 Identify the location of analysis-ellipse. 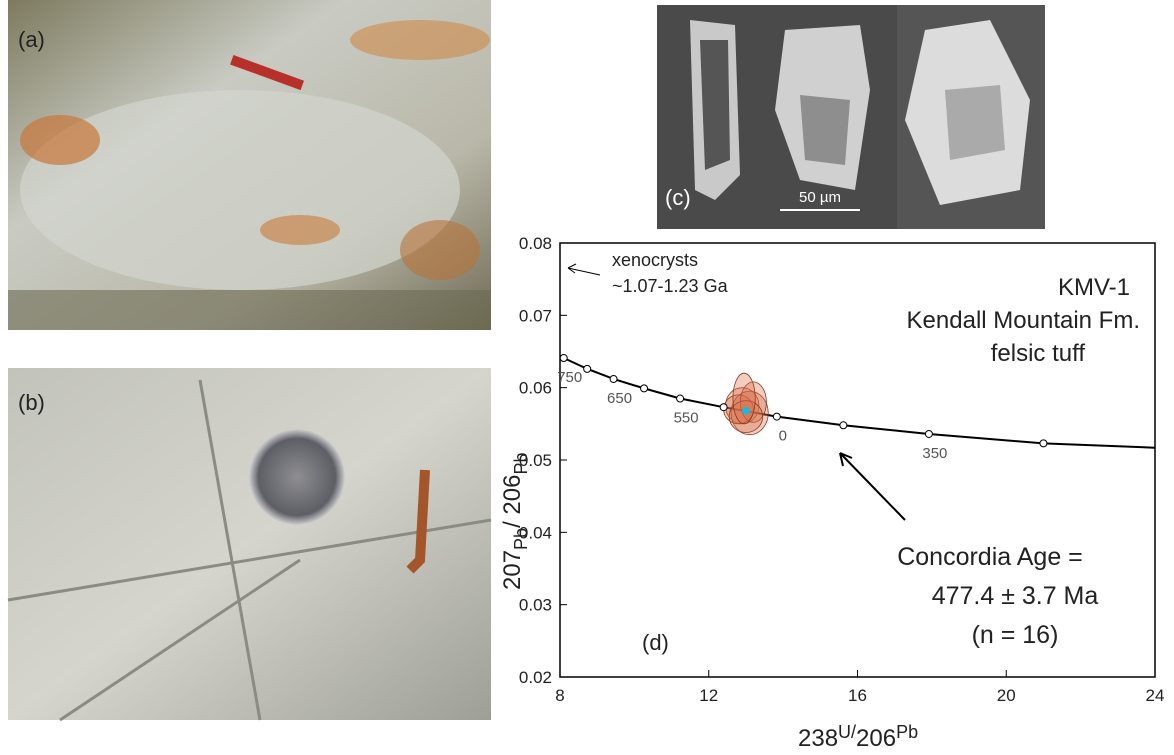
(744, 398).